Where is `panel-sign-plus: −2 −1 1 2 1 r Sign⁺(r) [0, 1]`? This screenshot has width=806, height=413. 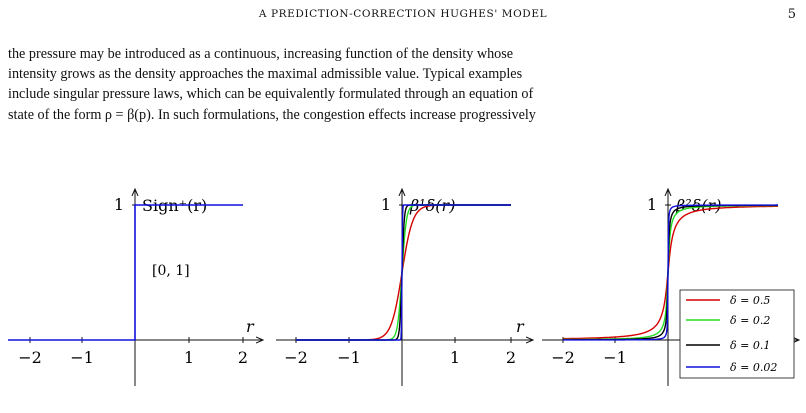 panel-sign-plus: −2 −1 1 2 1 r Sign⁺(r) [0, 1] is located at coordinates (135, 288).